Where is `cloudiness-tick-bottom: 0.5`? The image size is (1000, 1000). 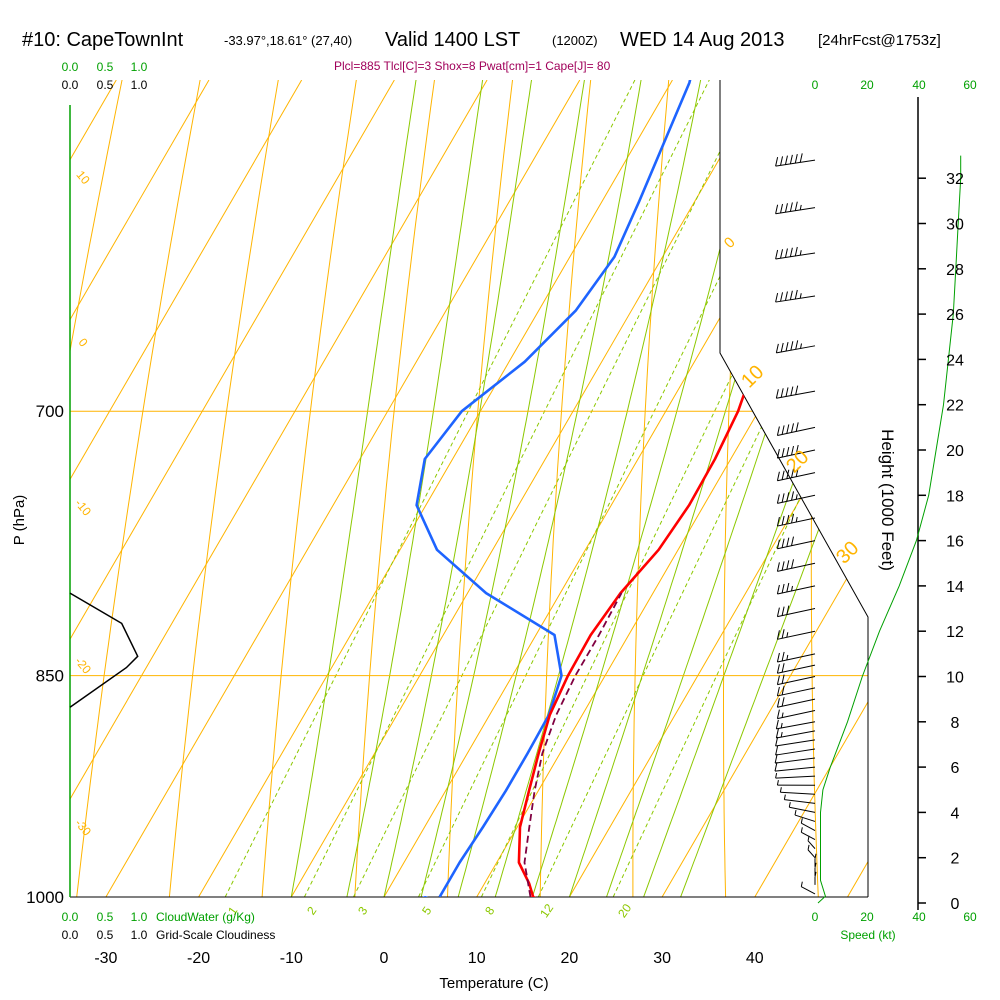
cloudiness-tick-bottom: 0.5 is located at coordinates (105, 935).